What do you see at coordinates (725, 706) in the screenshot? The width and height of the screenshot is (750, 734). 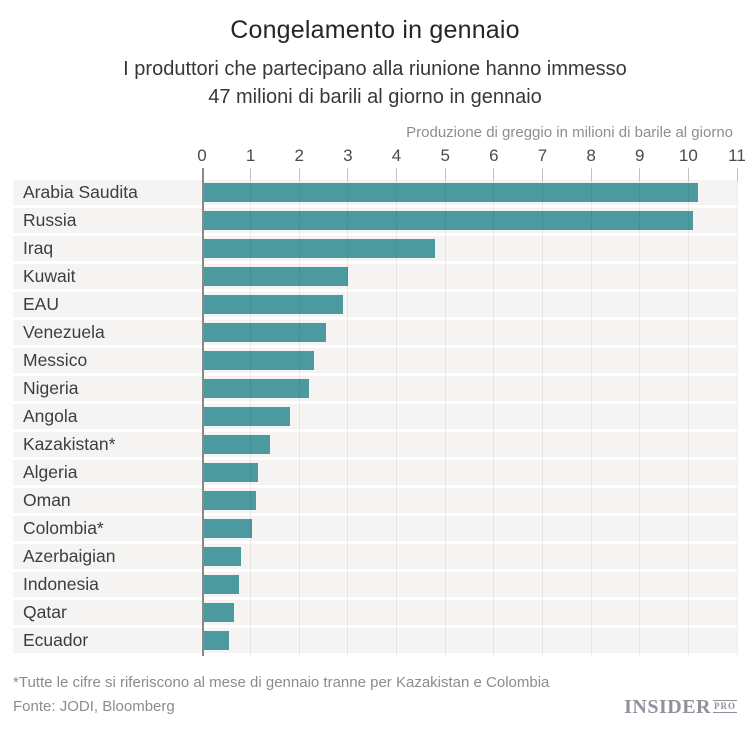 I see `logo-badge: PRO` at bounding box center [725, 706].